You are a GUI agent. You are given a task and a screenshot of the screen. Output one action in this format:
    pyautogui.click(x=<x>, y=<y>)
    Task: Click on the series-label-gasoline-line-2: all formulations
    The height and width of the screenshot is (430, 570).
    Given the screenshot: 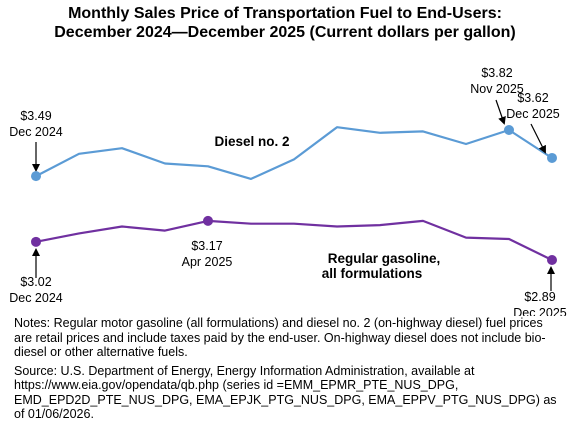 What is the action you would take?
    pyautogui.click(x=372, y=273)
    